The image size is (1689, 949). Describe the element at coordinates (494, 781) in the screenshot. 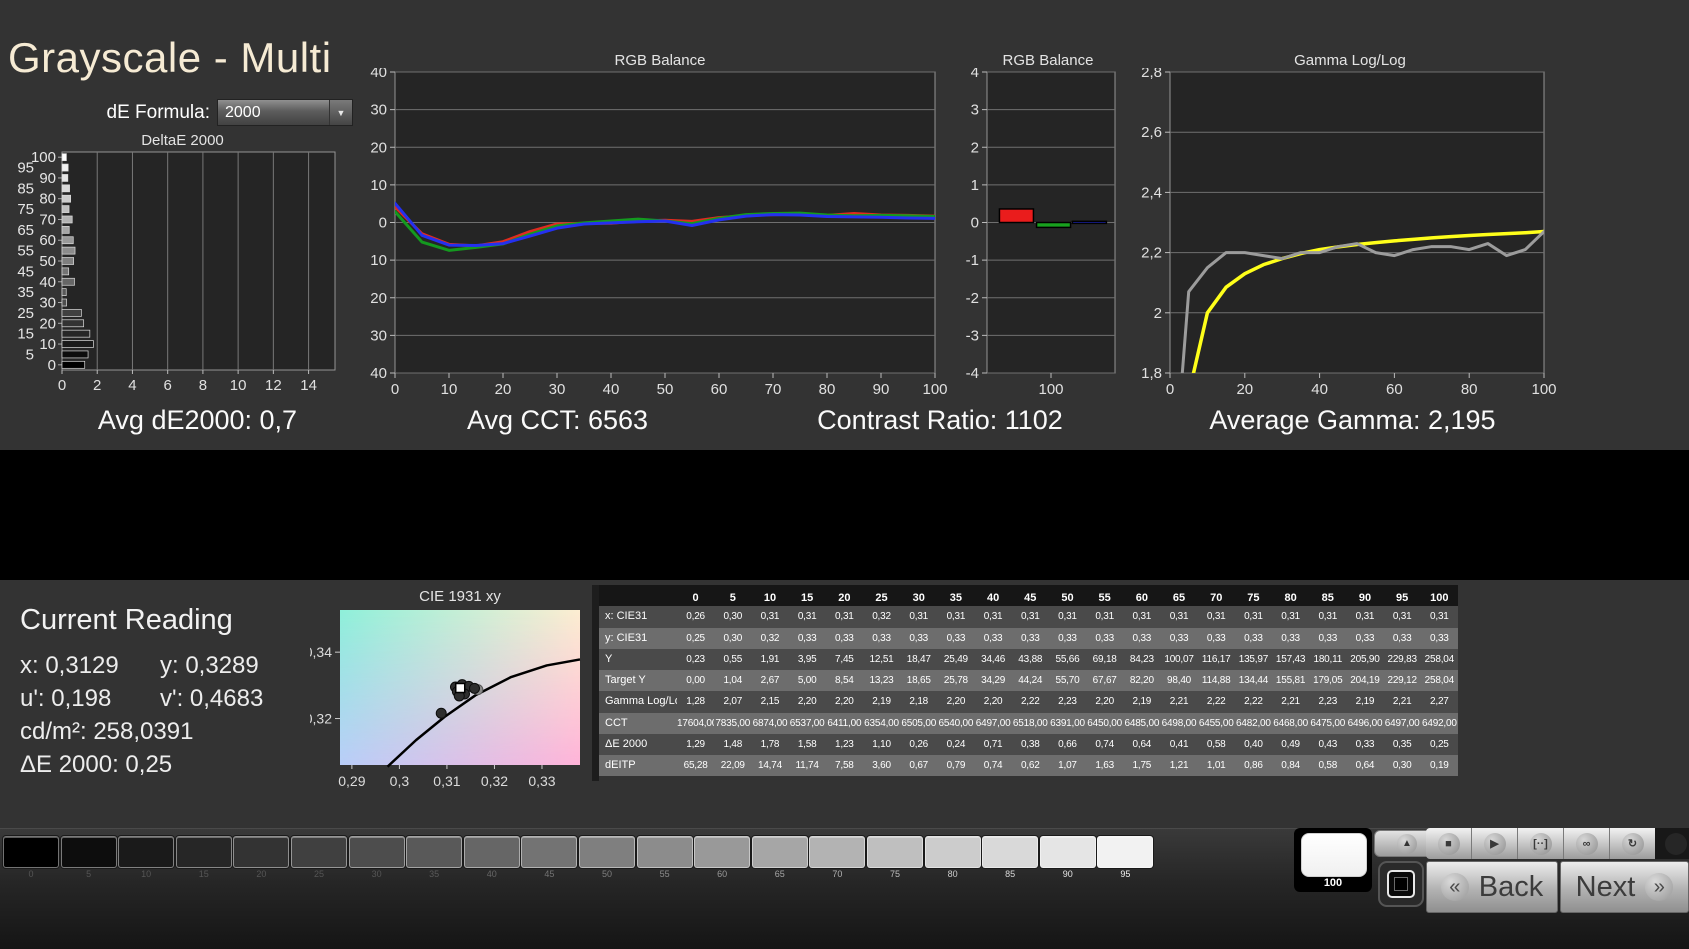

I see `svg-text: 0,32` at that location.